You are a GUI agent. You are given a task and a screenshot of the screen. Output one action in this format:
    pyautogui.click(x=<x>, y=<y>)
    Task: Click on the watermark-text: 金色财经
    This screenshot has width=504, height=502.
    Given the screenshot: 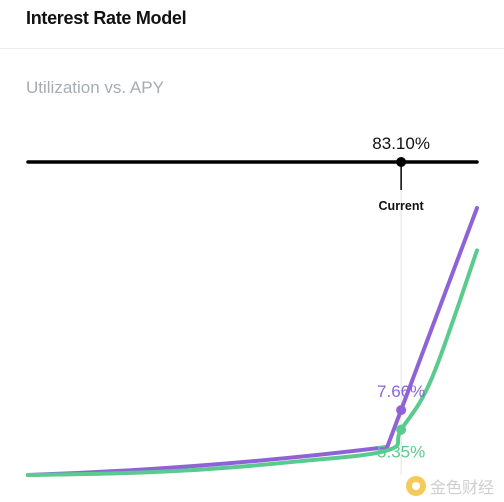 What is the action you would take?
    pyautogui.click(x=461, y=487)
    